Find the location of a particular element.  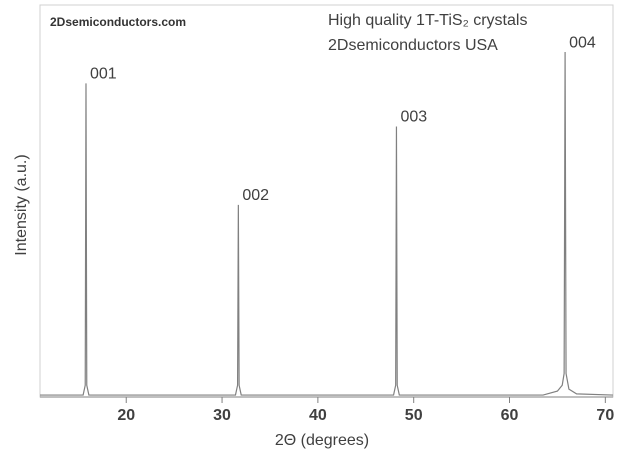

x-tick-label: 20 is located at coordinates (126, 415).